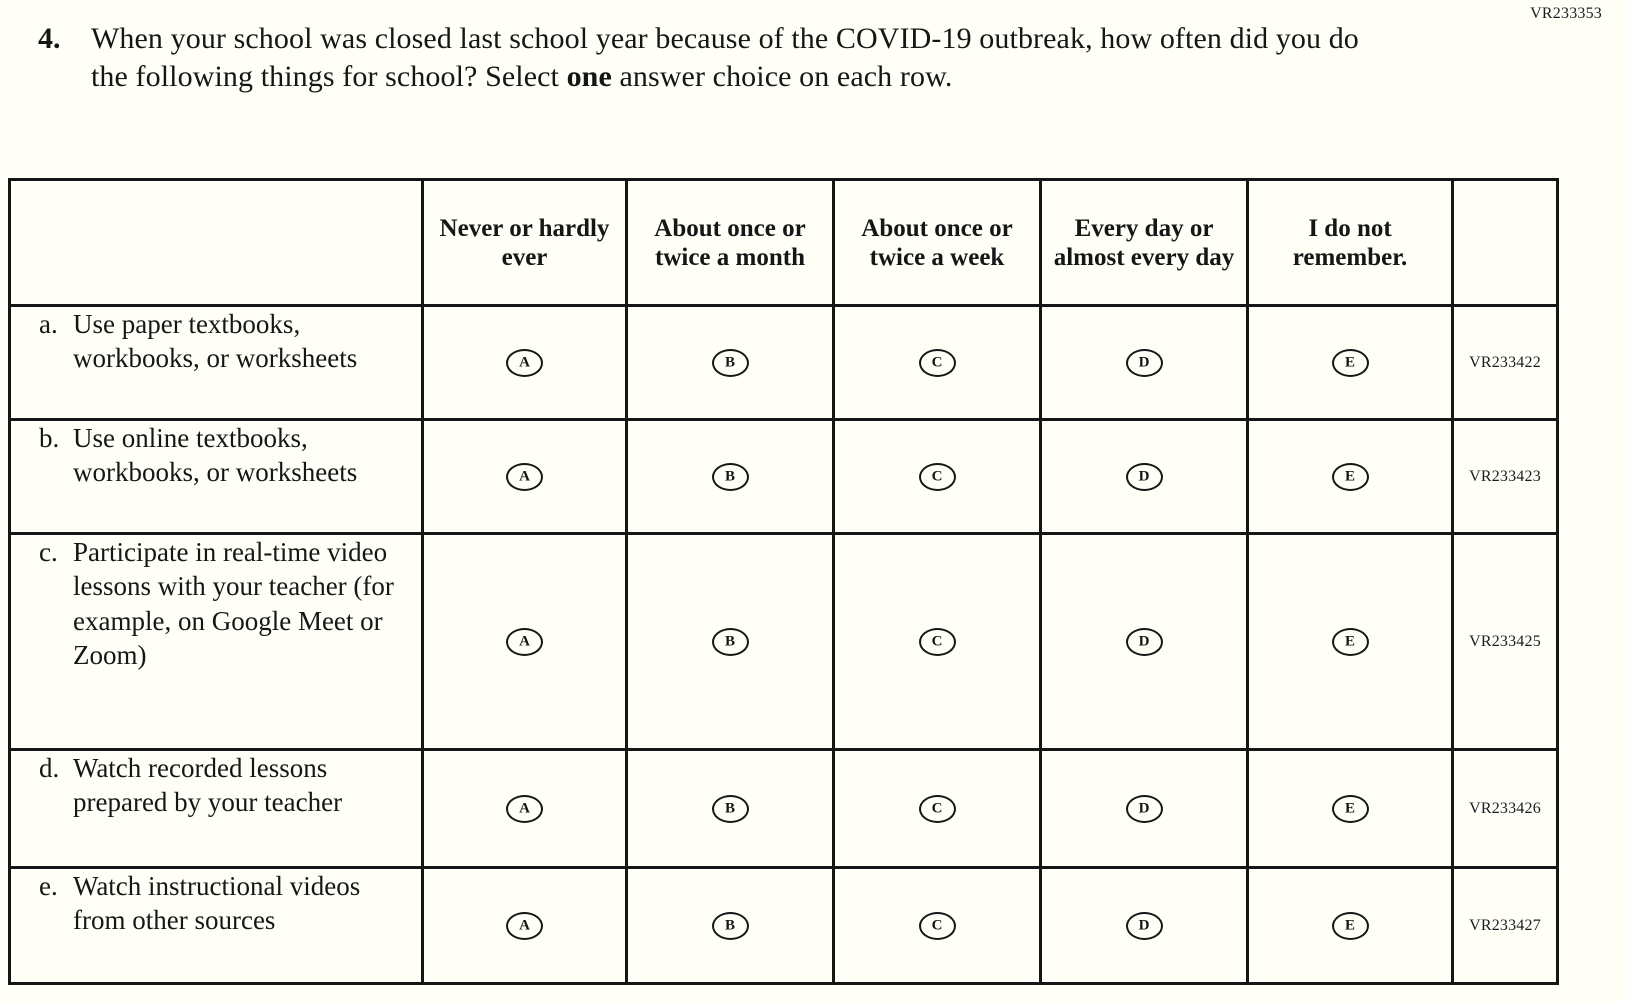  I want to click on row-b-option-a-cell: A, so click(524, 476).